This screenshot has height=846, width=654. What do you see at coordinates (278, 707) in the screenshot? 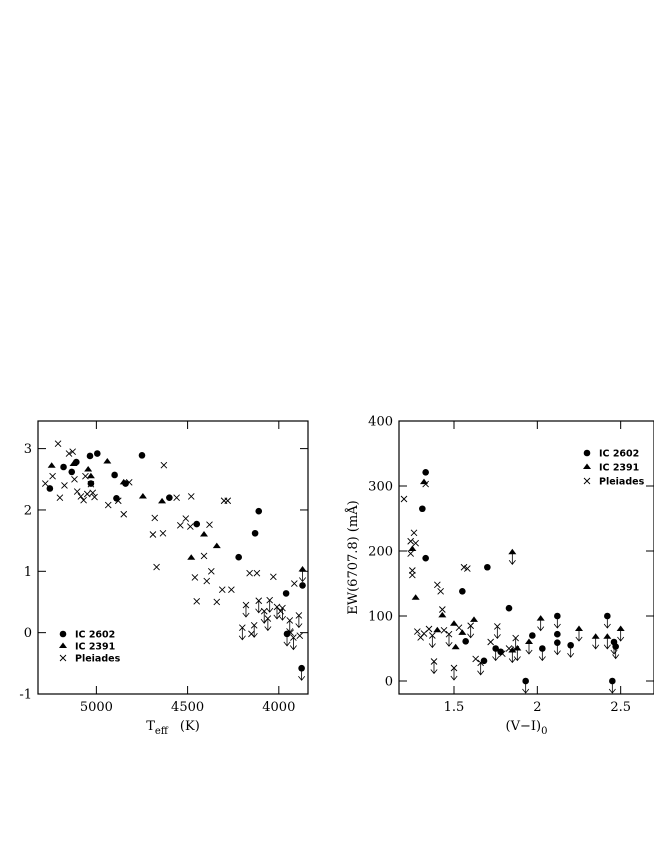
I see `x-tick-label: 4000` at bounding box center [278, 707].